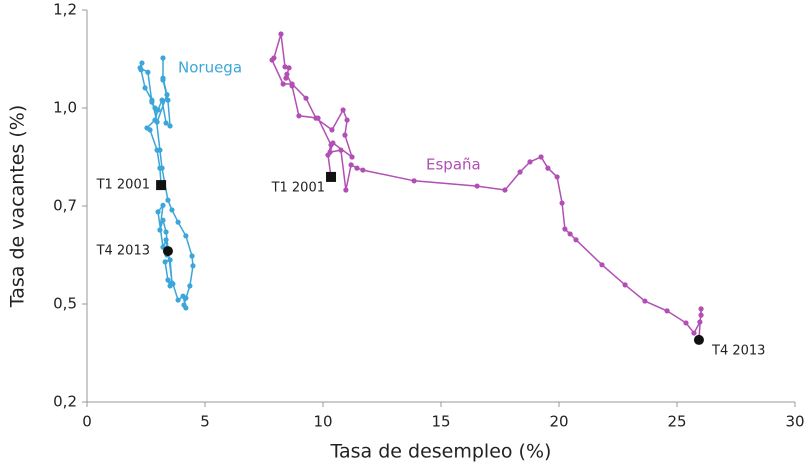  I want to click on y-tick-label: 1,0, so click(65, 108).